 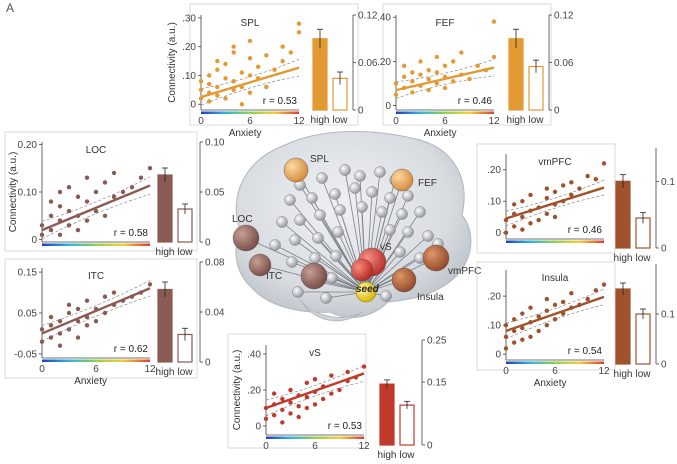 I want to click on brain-label-insula: Insula, so click(x=430, y=297).